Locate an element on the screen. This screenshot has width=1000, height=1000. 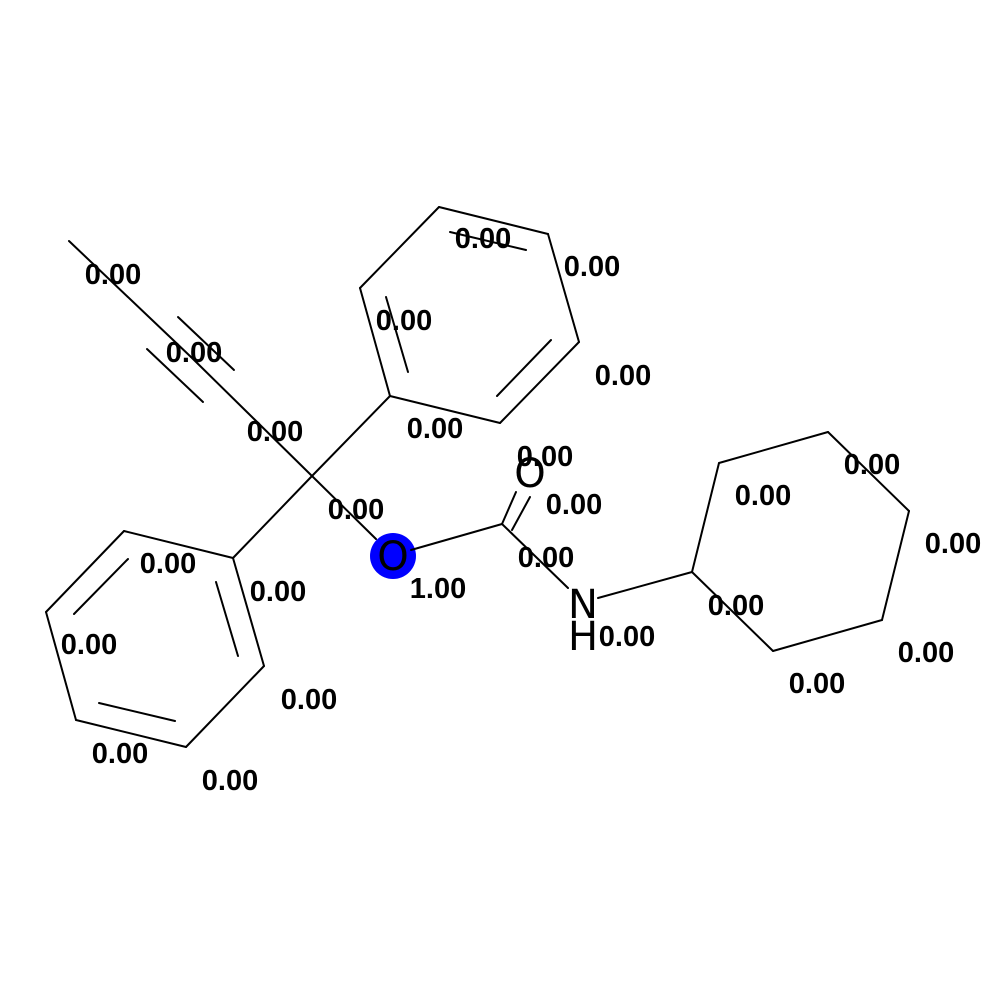
bond-carbonyl-nitrogen is located at coordinates (535, 556).